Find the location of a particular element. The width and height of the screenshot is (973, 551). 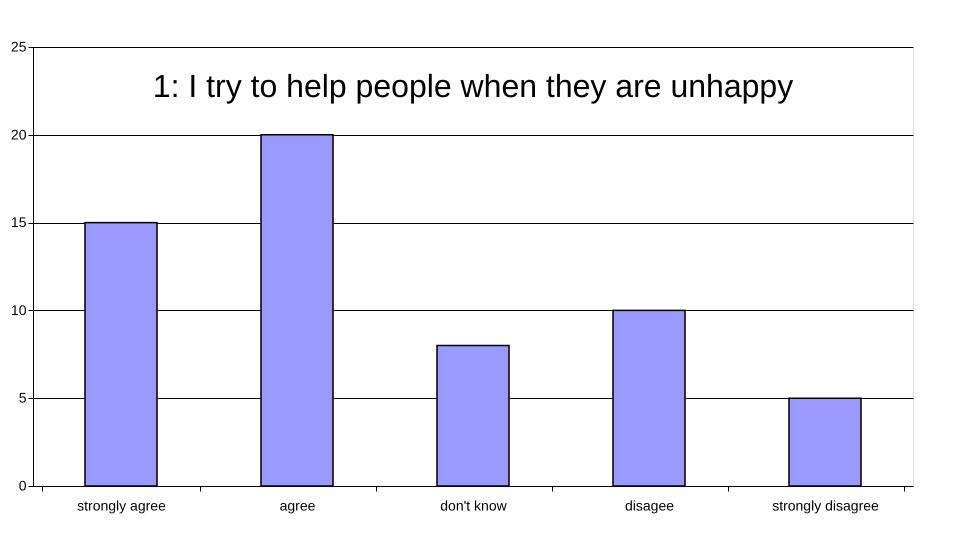

x-tick-label: strongly disagree is located at coordinates (826, 506).